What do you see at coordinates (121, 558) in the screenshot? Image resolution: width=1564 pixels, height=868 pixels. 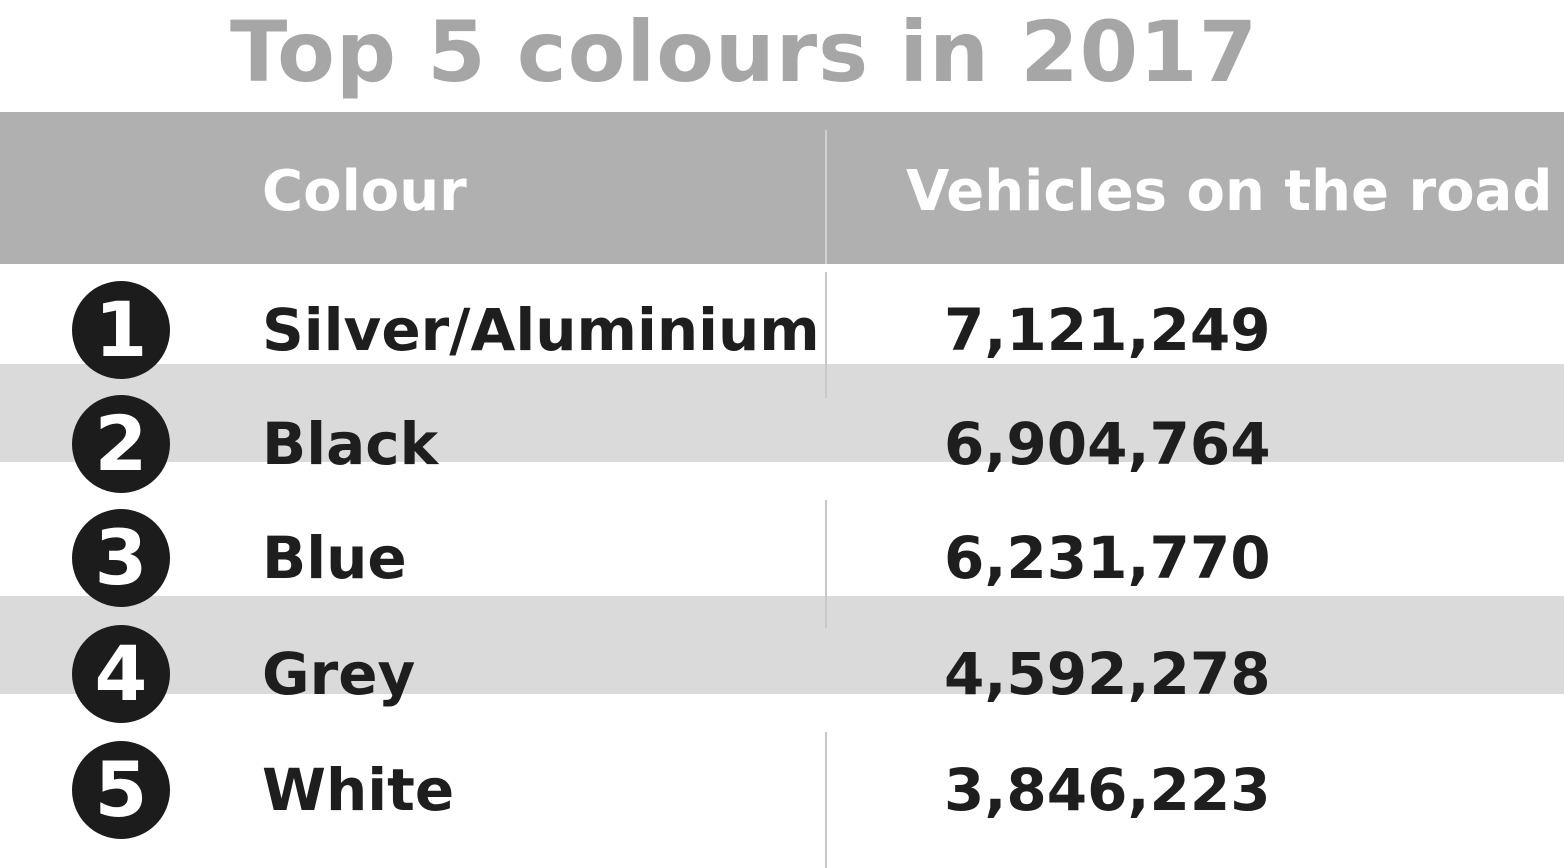 I see `rank-badge: 3` at bounding box center [121, 558].